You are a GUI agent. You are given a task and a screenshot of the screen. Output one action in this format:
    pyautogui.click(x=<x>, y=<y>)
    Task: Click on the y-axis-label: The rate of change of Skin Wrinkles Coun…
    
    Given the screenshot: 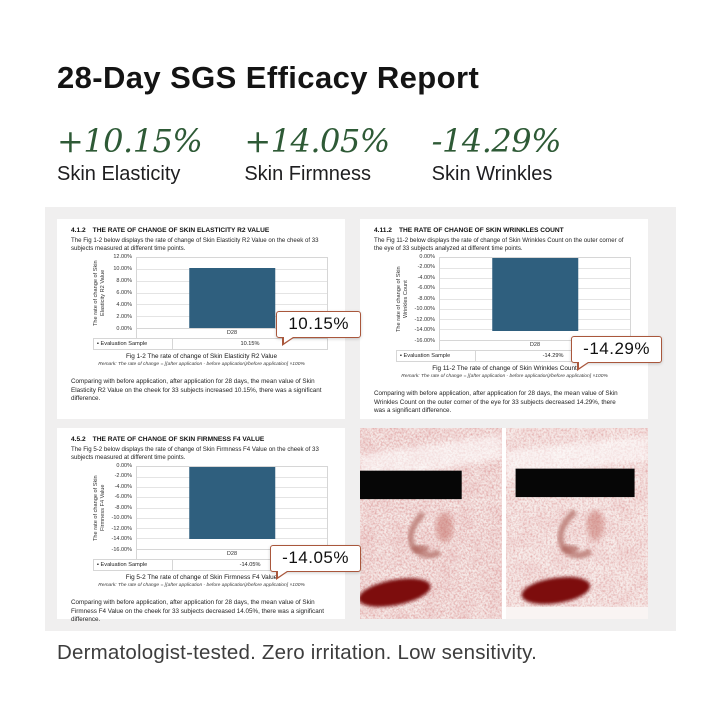 What is the action you would take?
    pyautogui.click(x=402, y=298)
    